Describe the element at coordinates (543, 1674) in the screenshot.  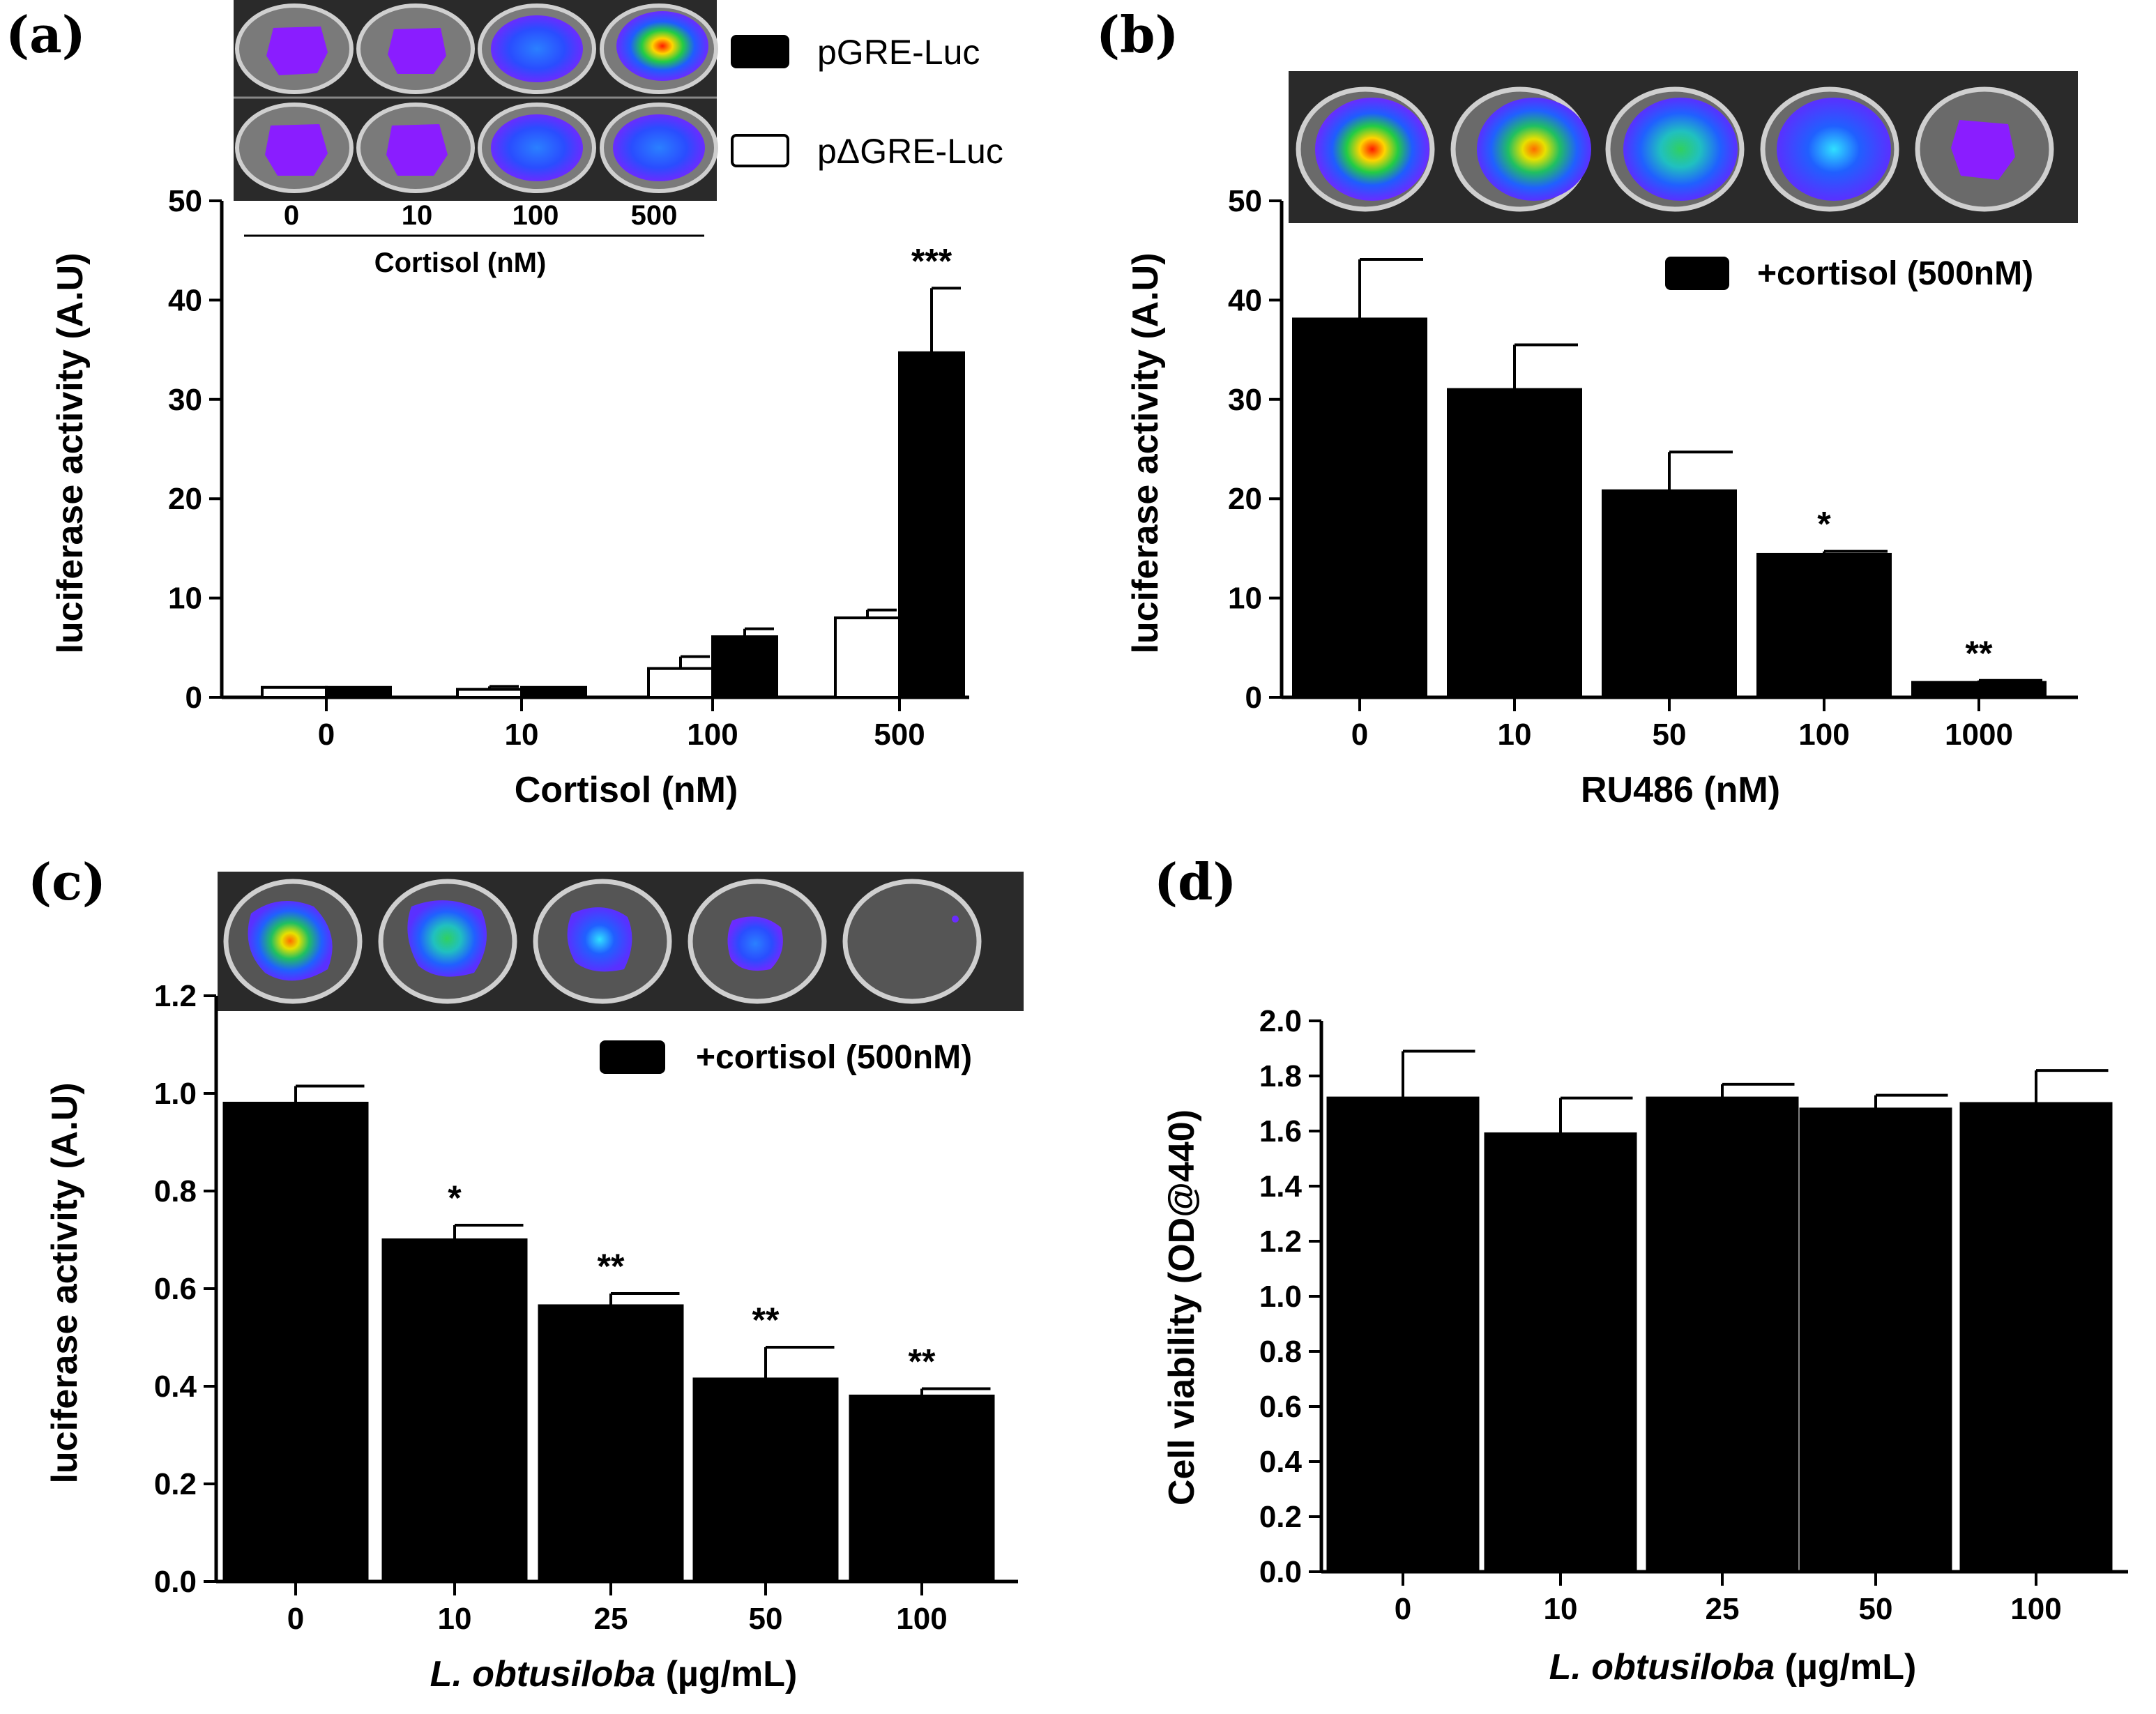
I see `xlabel-c-species: L. obtusiloba` at that location.